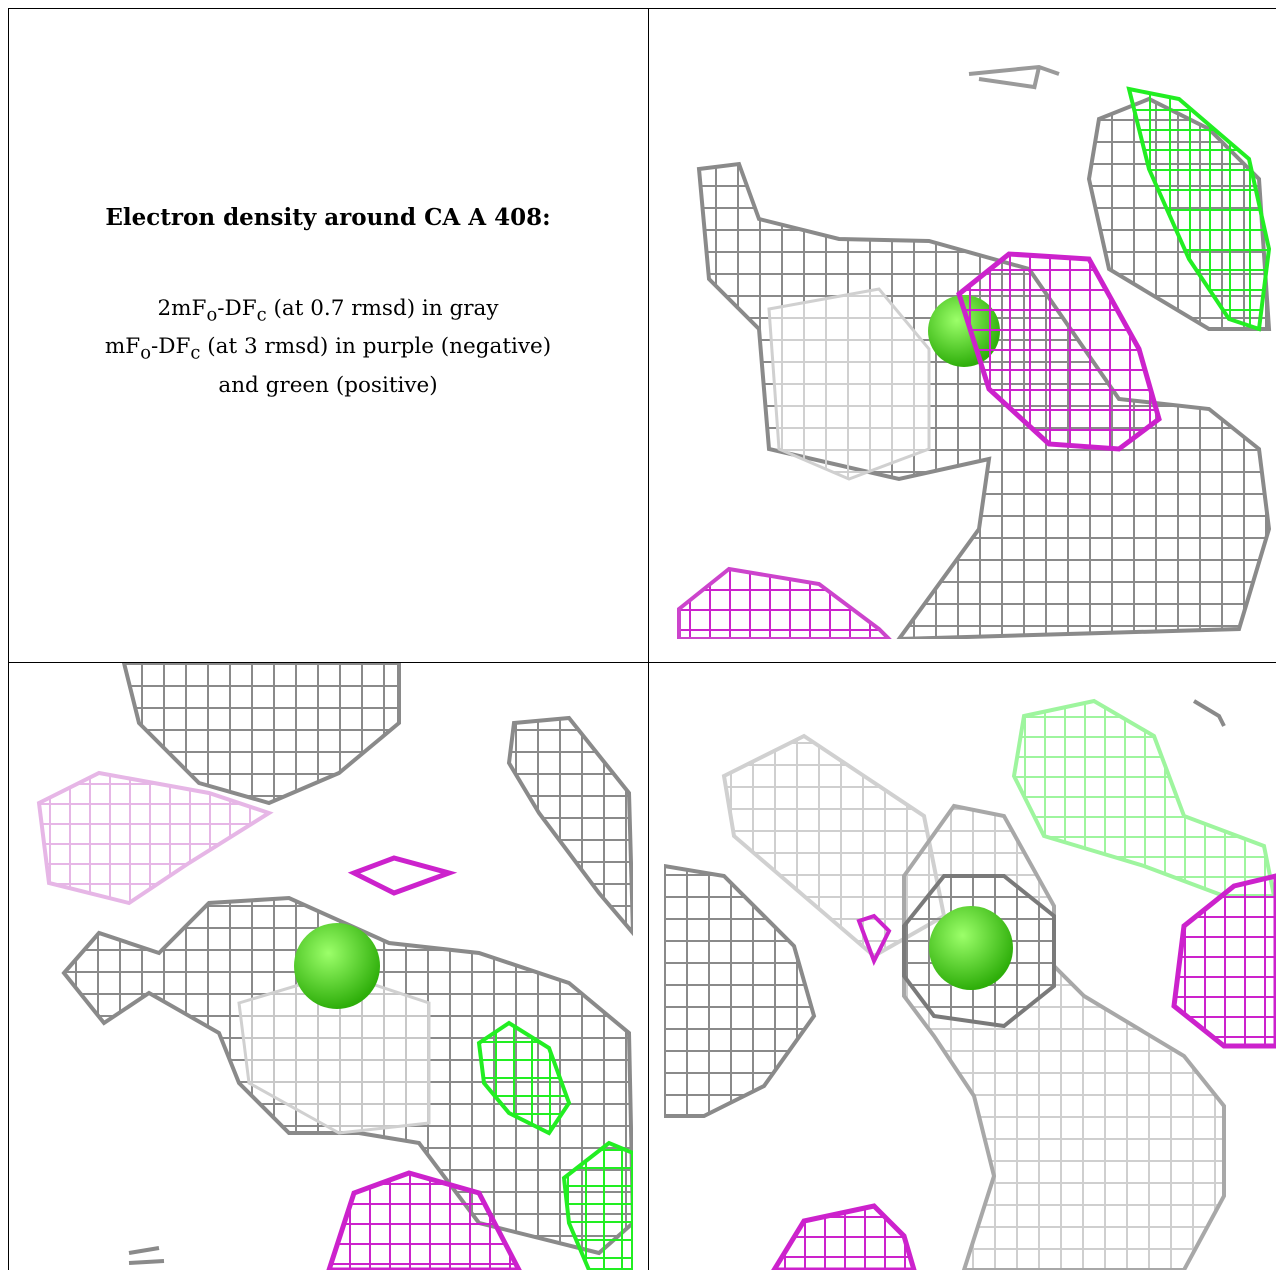  Describe the element at coordinates (8, 639) in the screenshot. I see `divider-left` at that location.